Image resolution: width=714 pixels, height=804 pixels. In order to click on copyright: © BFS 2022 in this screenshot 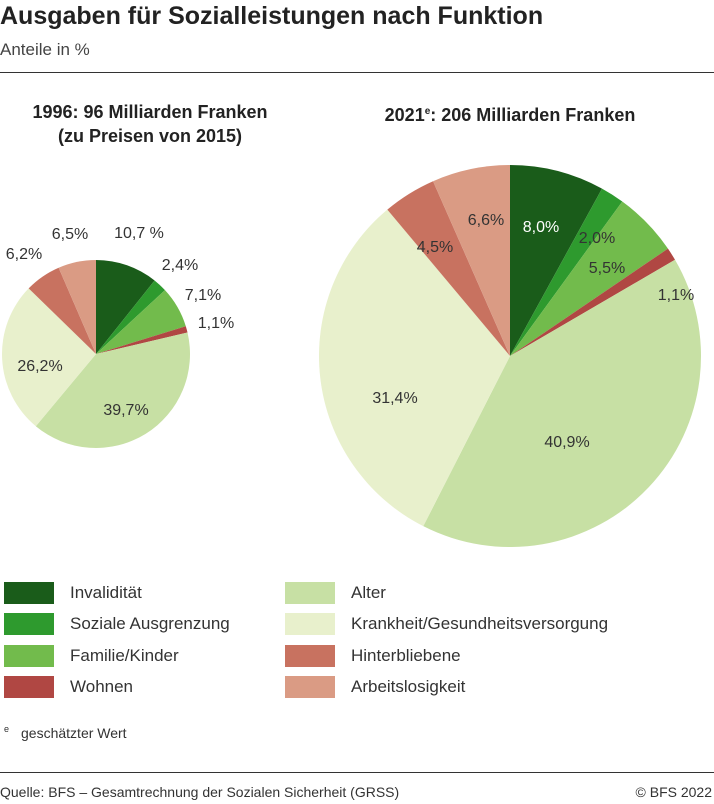, I will do `click(673, 792)`.